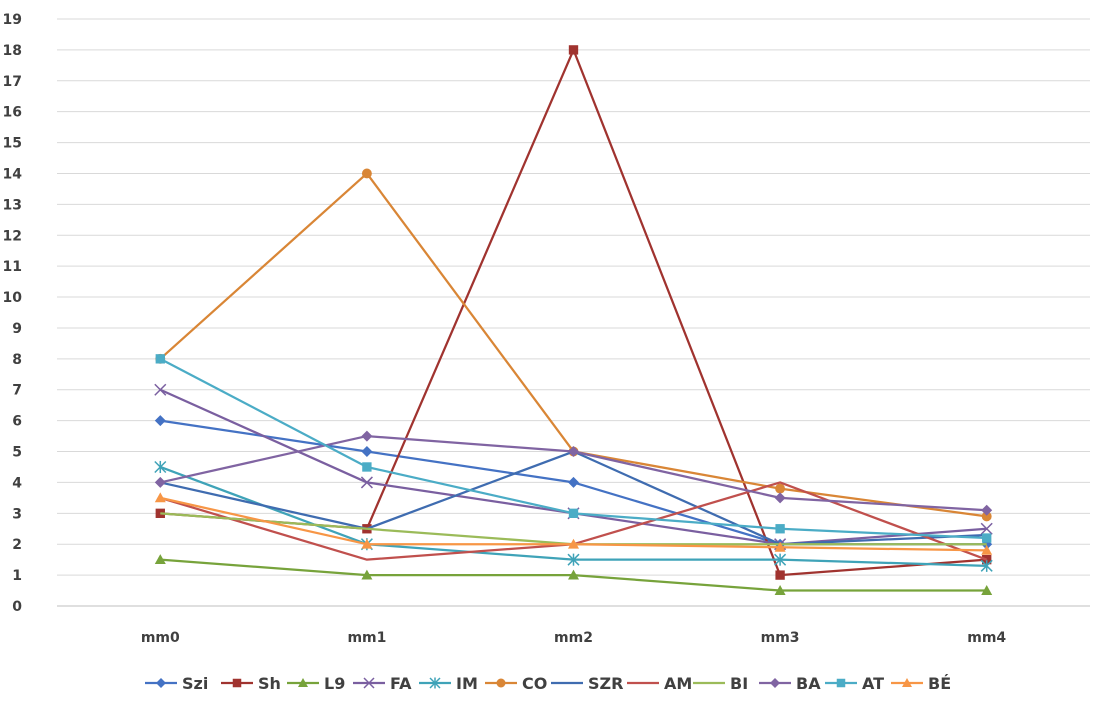 This screenshot has height=702, width=1102. Describe the element at coordinates (316, 683) in the screenshot. I see `legend-item-l9: L9` at that location.